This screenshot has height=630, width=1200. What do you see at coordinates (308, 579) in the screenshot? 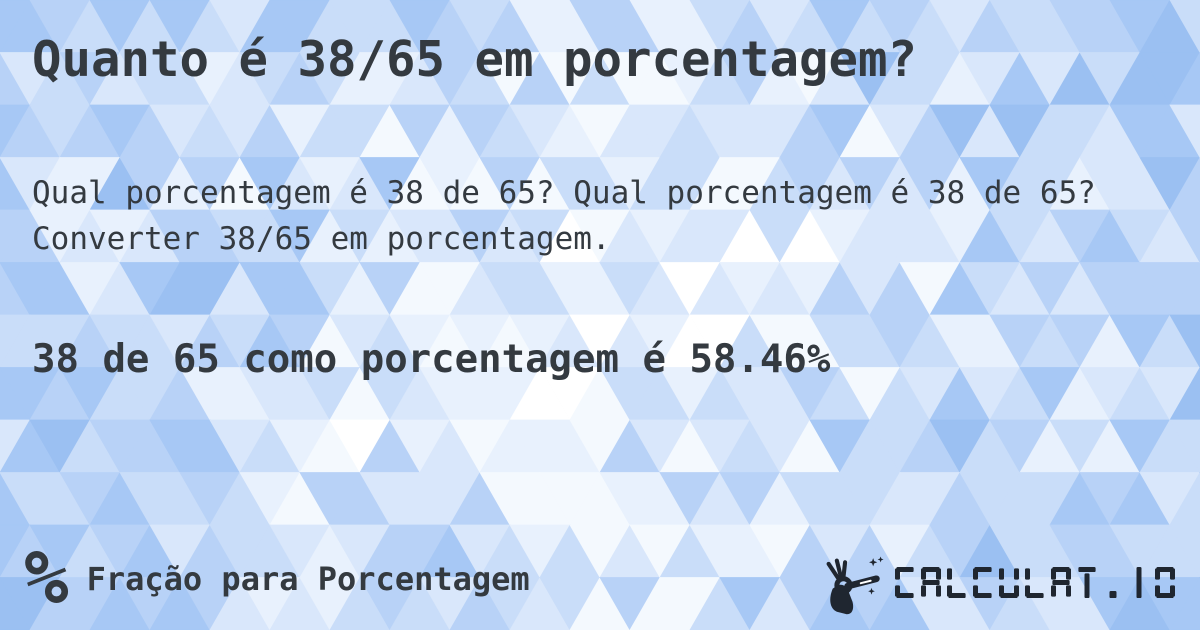
I see `category-label: Fração para Porcentagem` at bounding box center [308, 579].